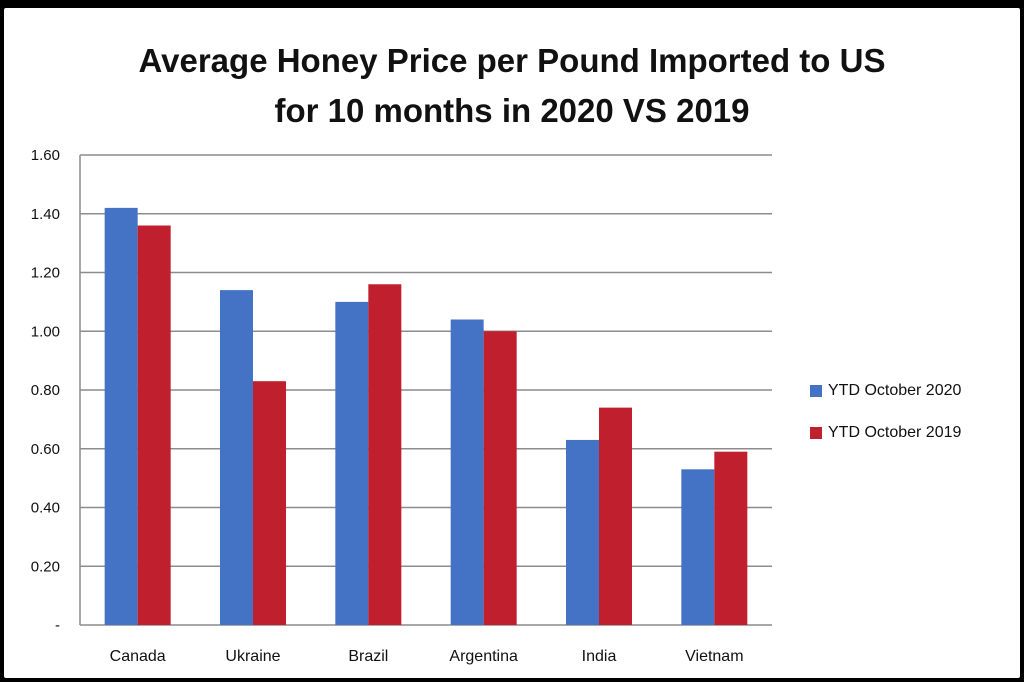 This screenshot has height=682, width=1024. I want to click on legend-item-2019: YTD October 2019, so click(885, 433).